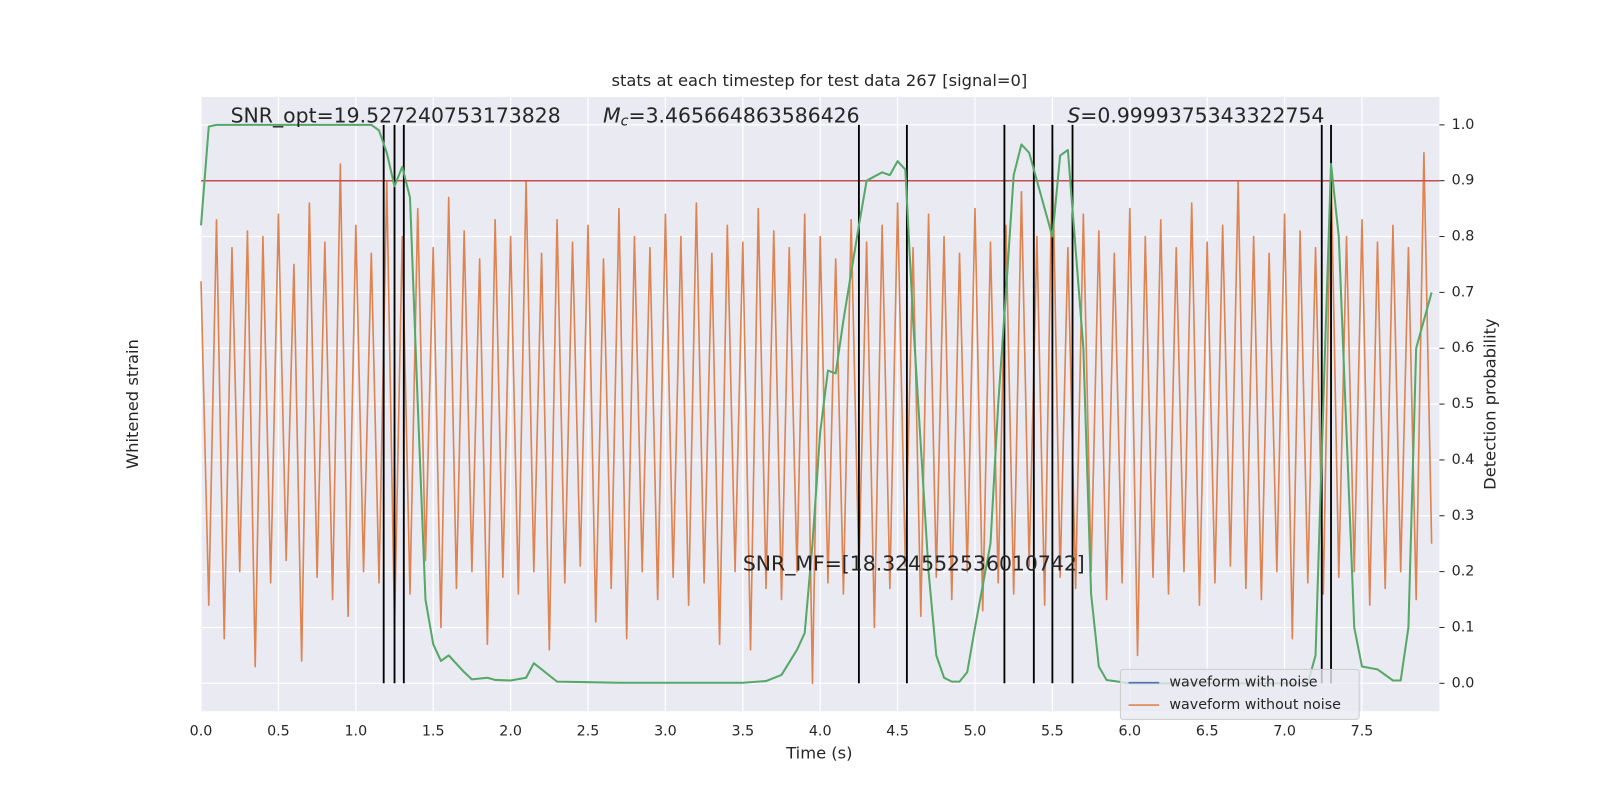 The width and height of the screenshot is (1600, 800). I want to click on x-tick-label: 4.0, so click(820, 732).